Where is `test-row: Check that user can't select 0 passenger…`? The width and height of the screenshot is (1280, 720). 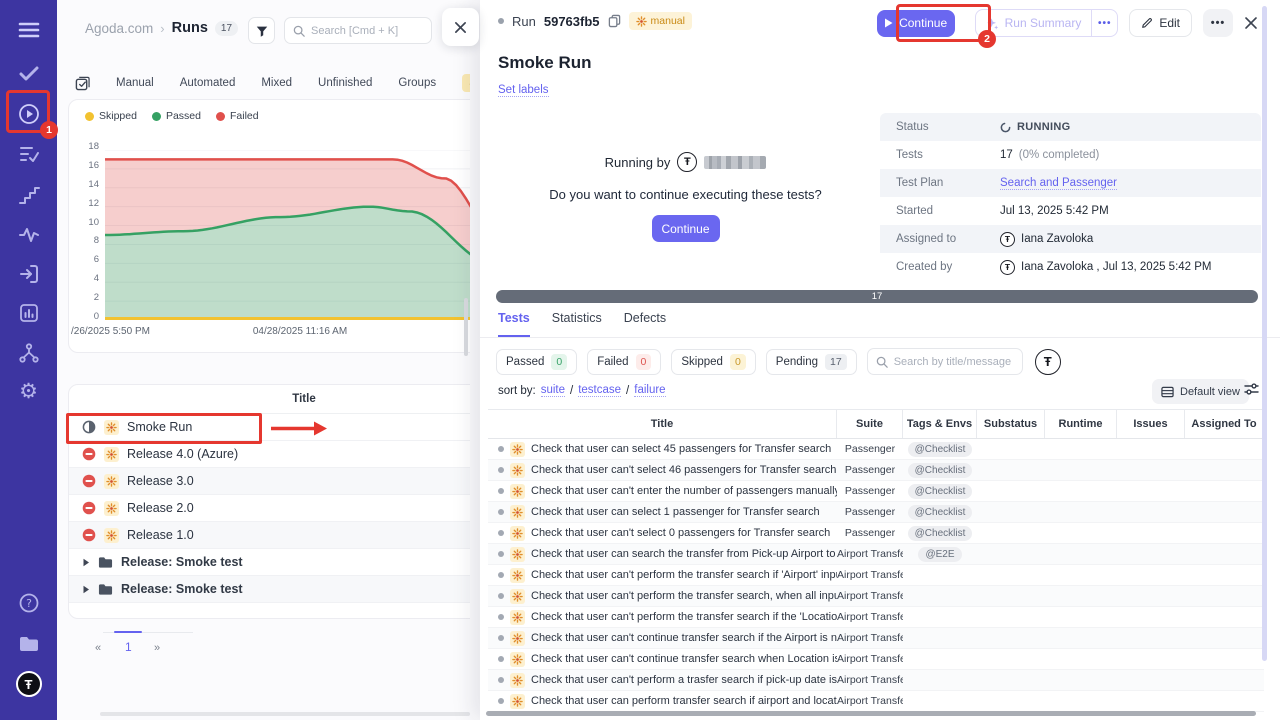 test-row: Check that user can't select 0 passenger… is located at coordinates (876, 533).